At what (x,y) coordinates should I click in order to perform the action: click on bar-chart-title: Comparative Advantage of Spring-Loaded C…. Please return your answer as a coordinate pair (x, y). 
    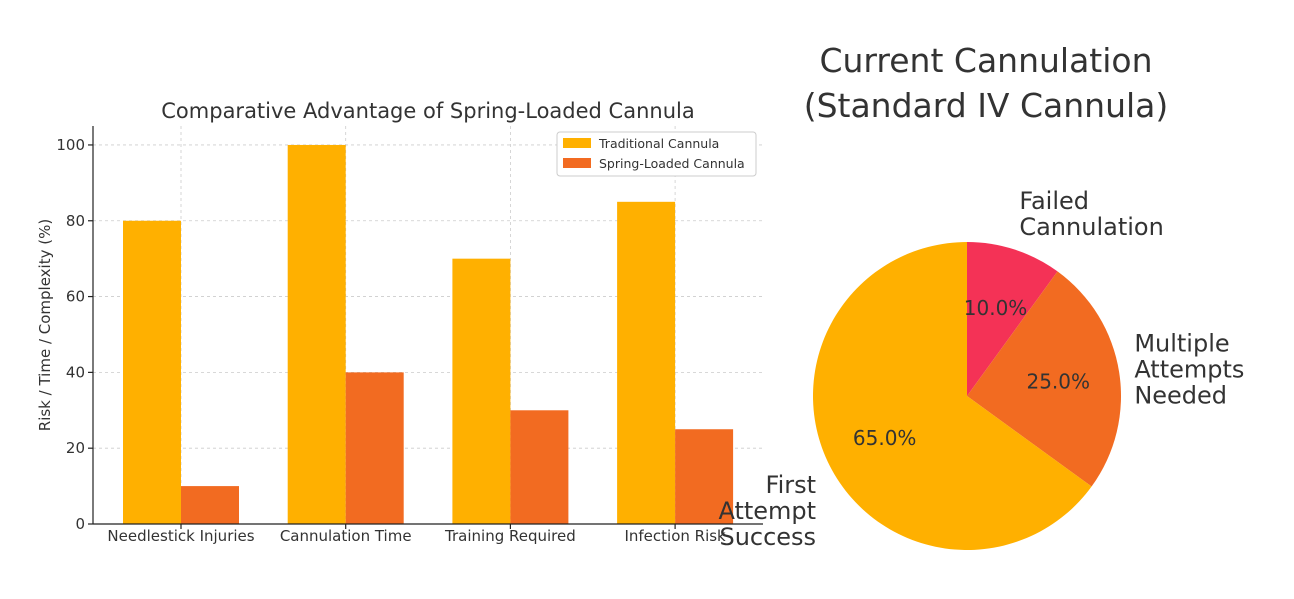
    Looking at the image, I should click on (427, 111).